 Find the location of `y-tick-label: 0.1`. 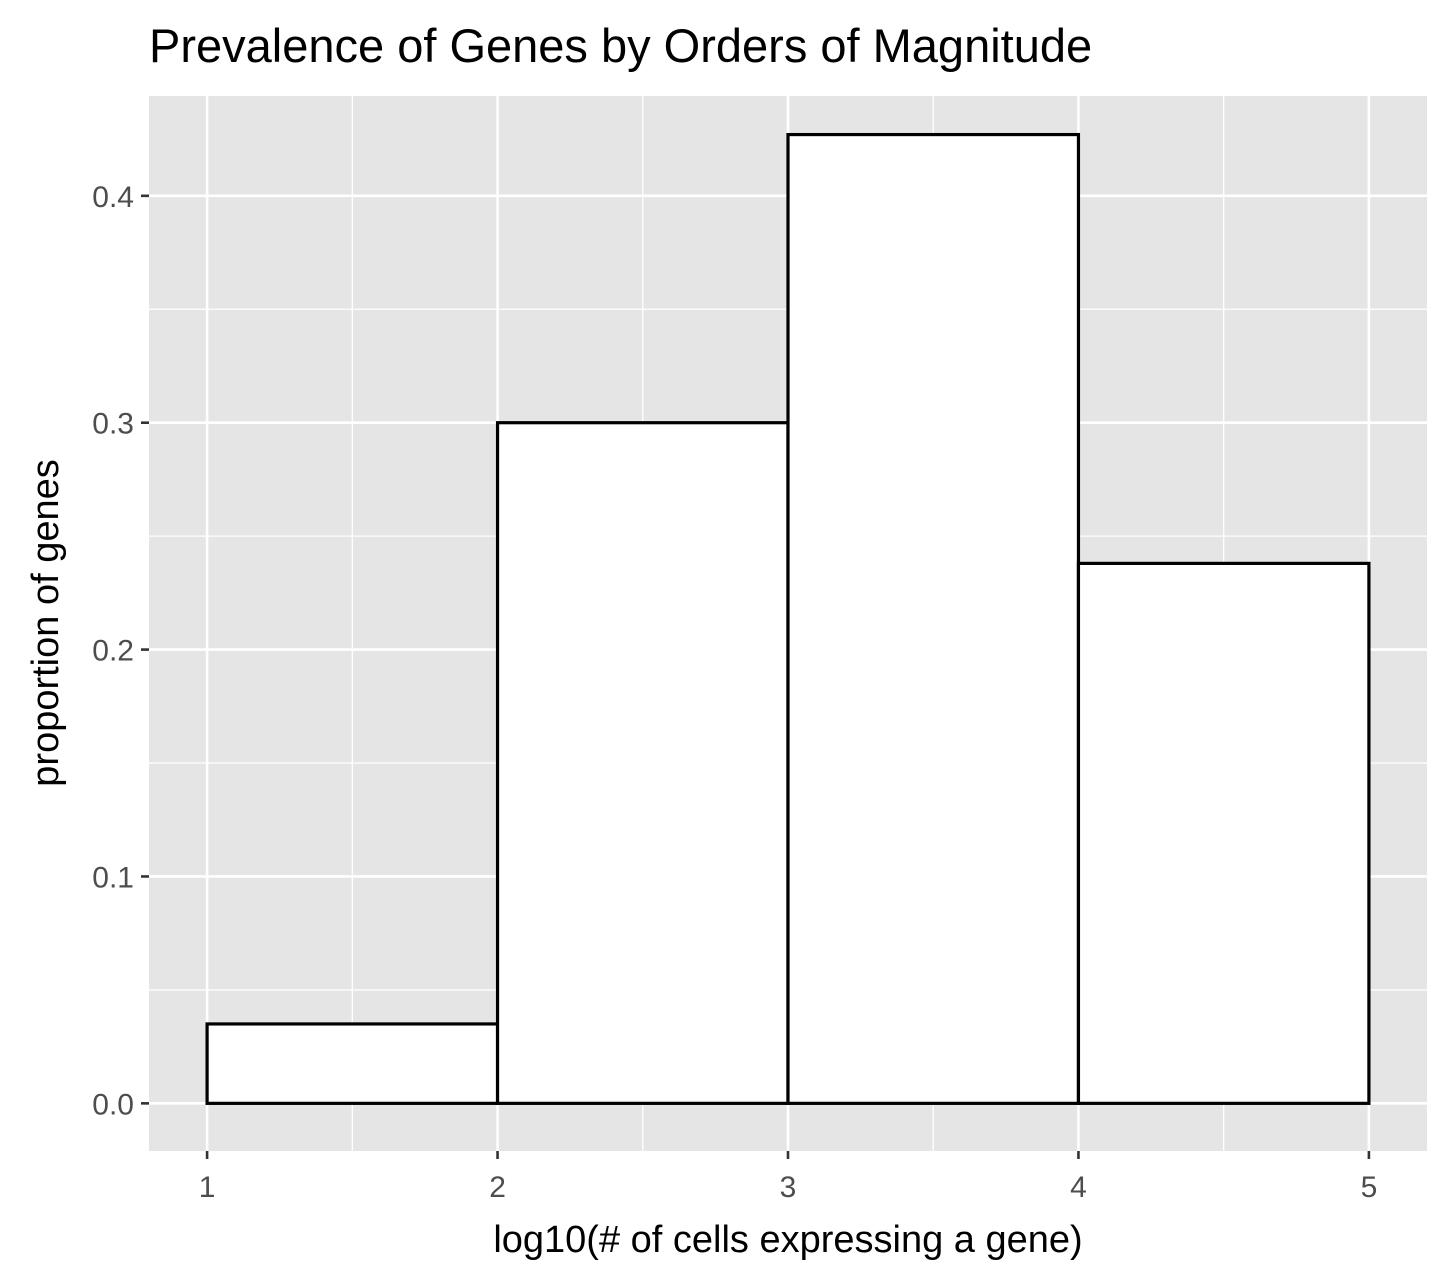

y-tick-label: 0.1 is located at coordinates (113, 877).